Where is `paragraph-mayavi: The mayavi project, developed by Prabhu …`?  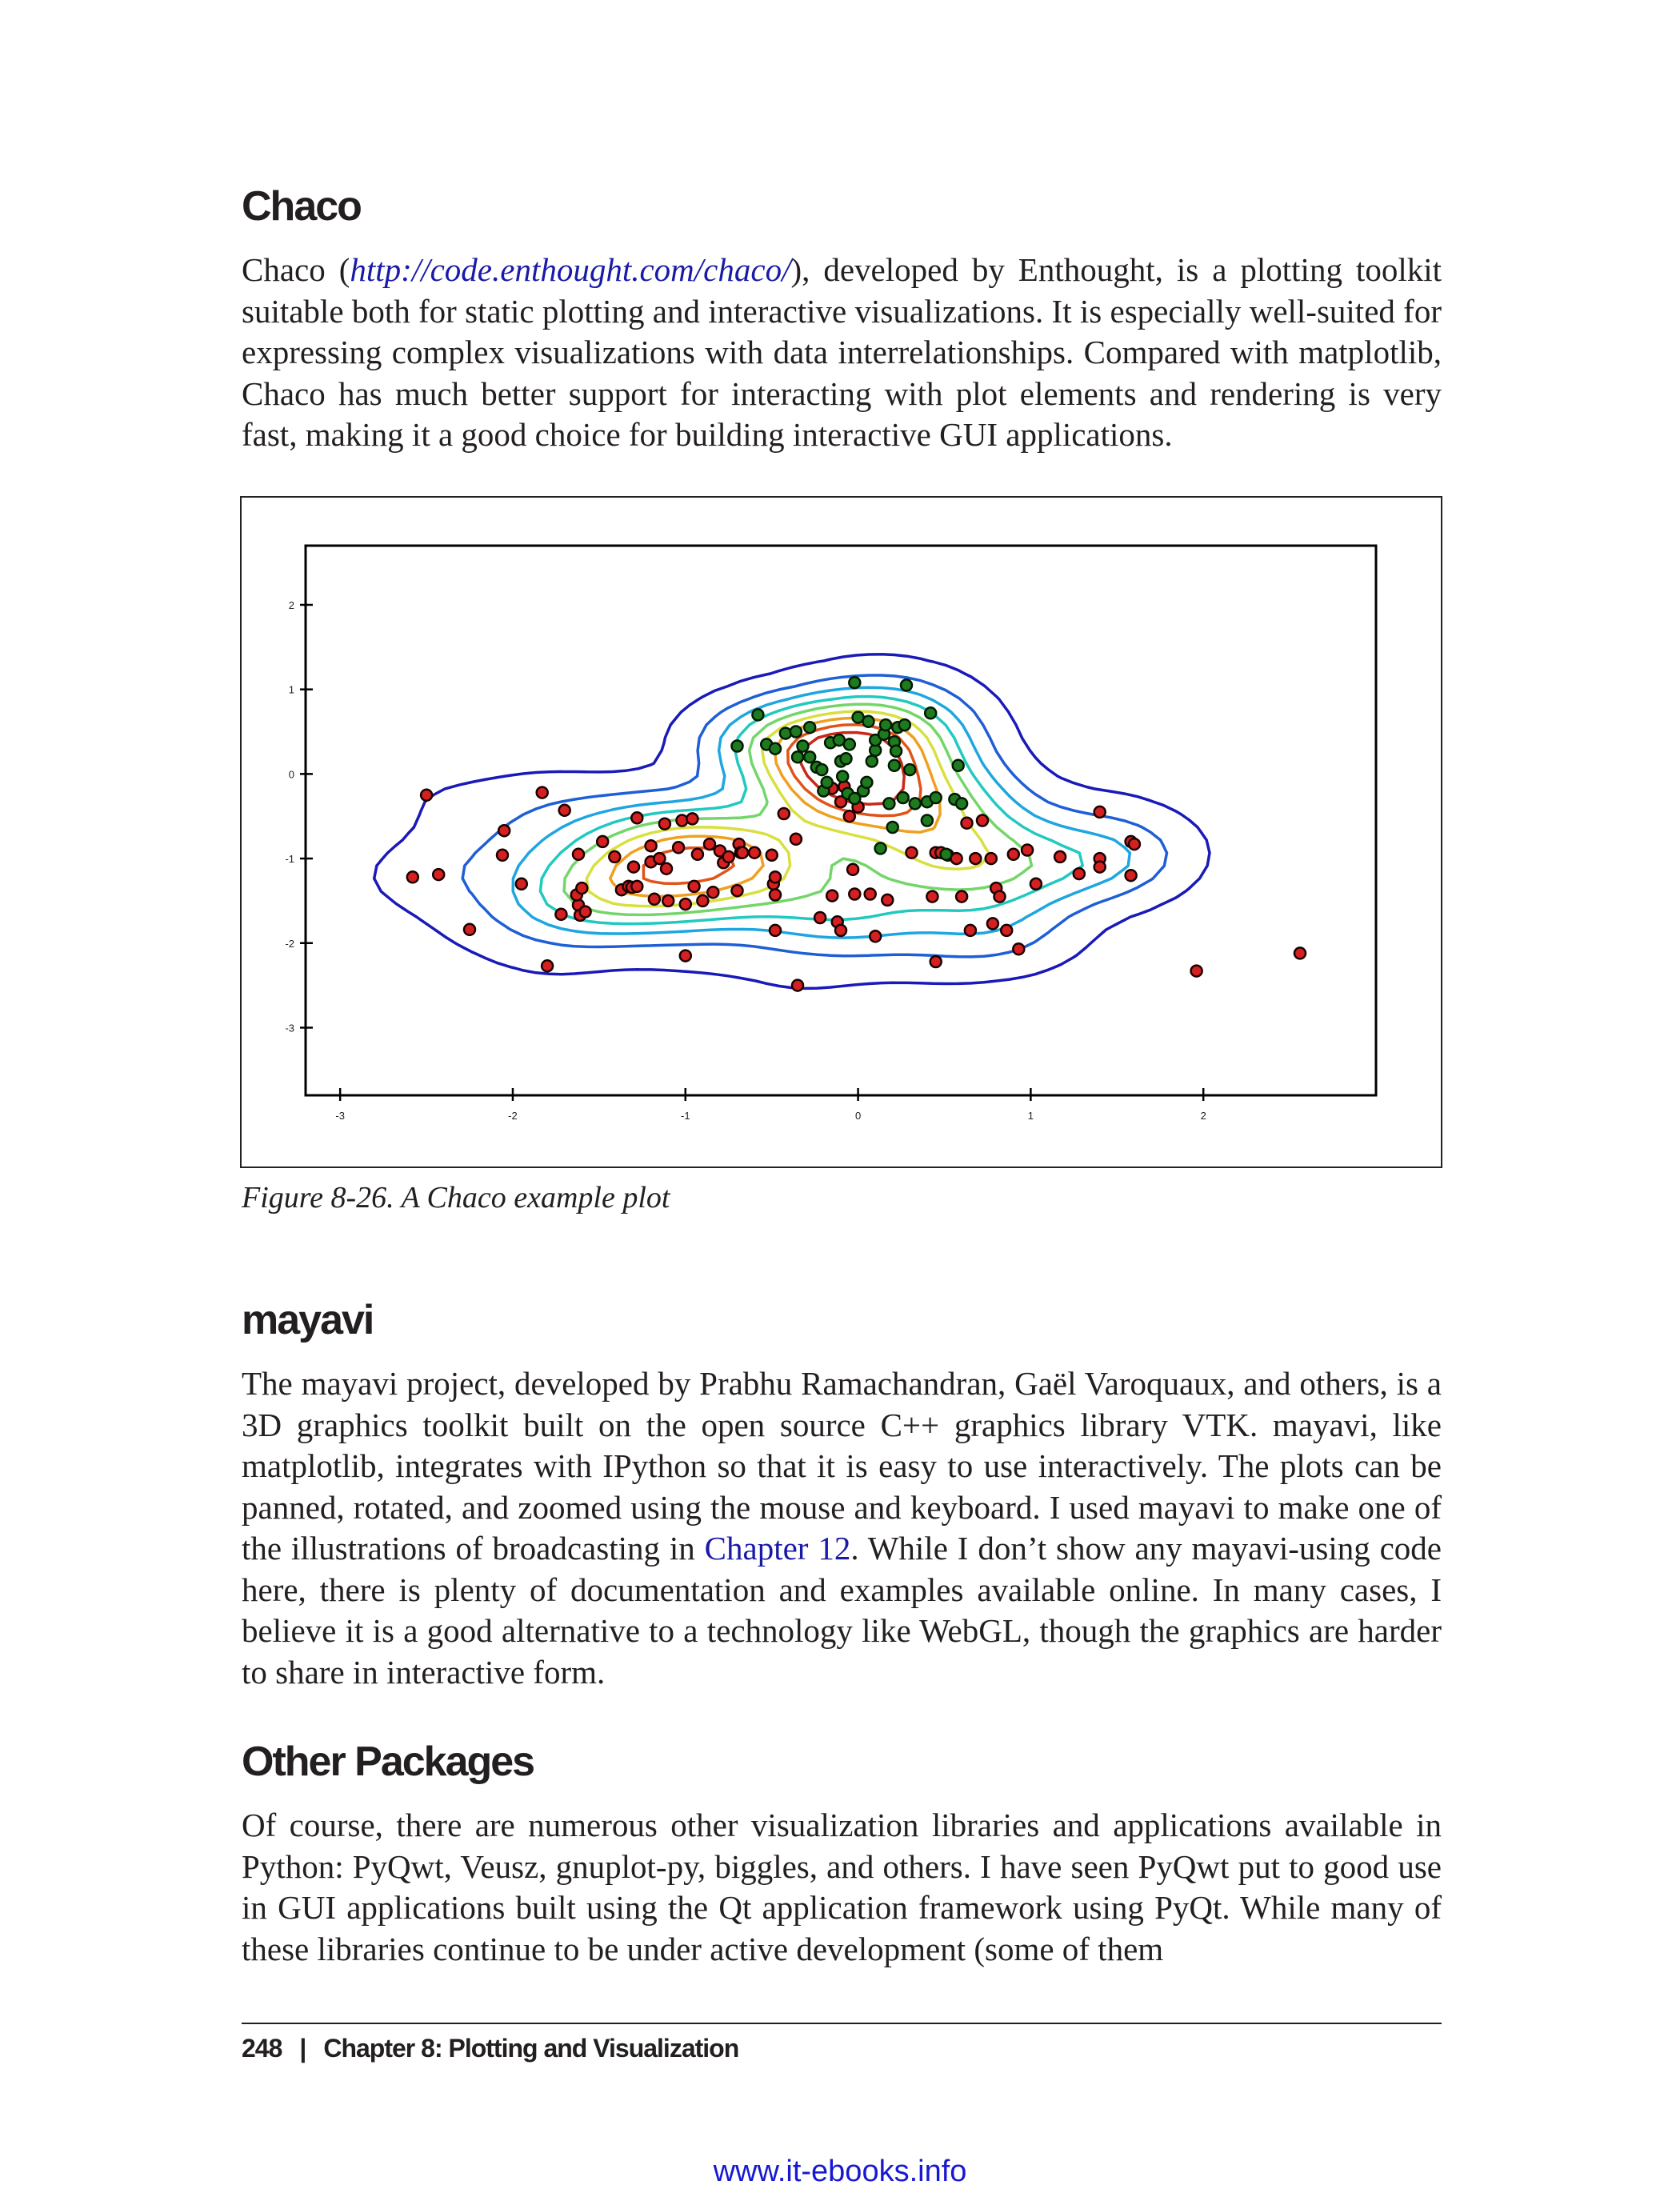
paragraph-mayavi: The mayavi project, developed by Prabhu … is located at coordinates (842, 1528).